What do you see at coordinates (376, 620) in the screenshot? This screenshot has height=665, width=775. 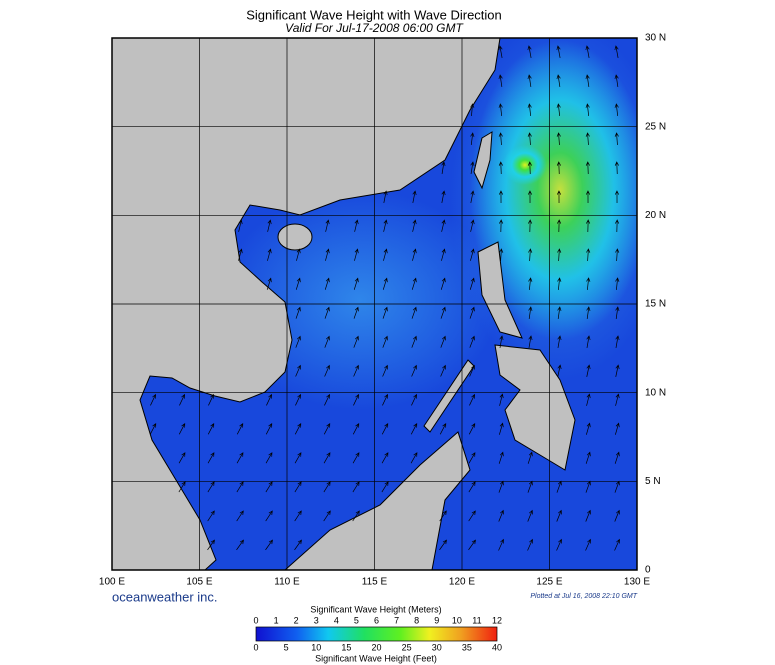 I see `meters-tick-label: 6` at bounding box center [376, 620].